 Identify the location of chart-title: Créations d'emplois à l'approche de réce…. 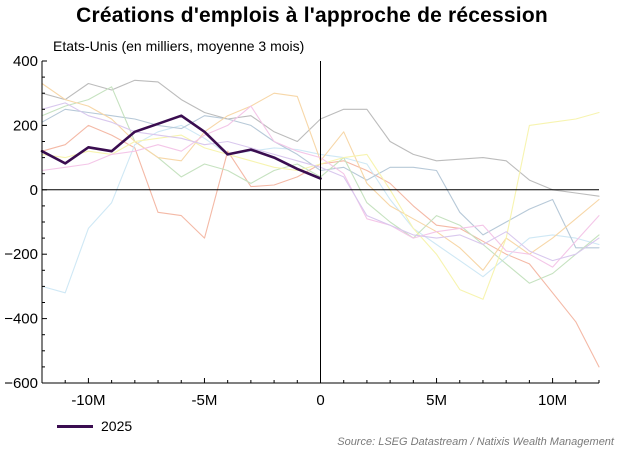
(312, 15).